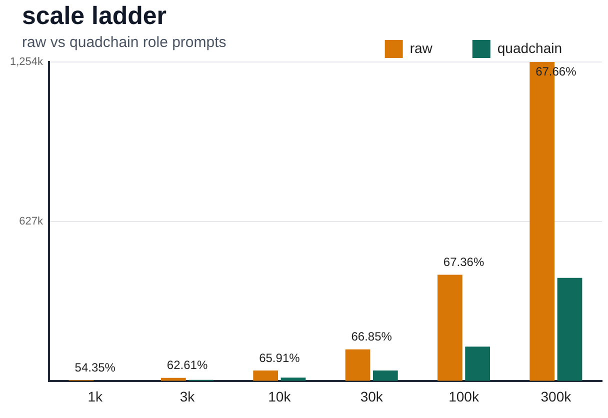  I want to click on x-tick-label: 30k, so click(372, 396).